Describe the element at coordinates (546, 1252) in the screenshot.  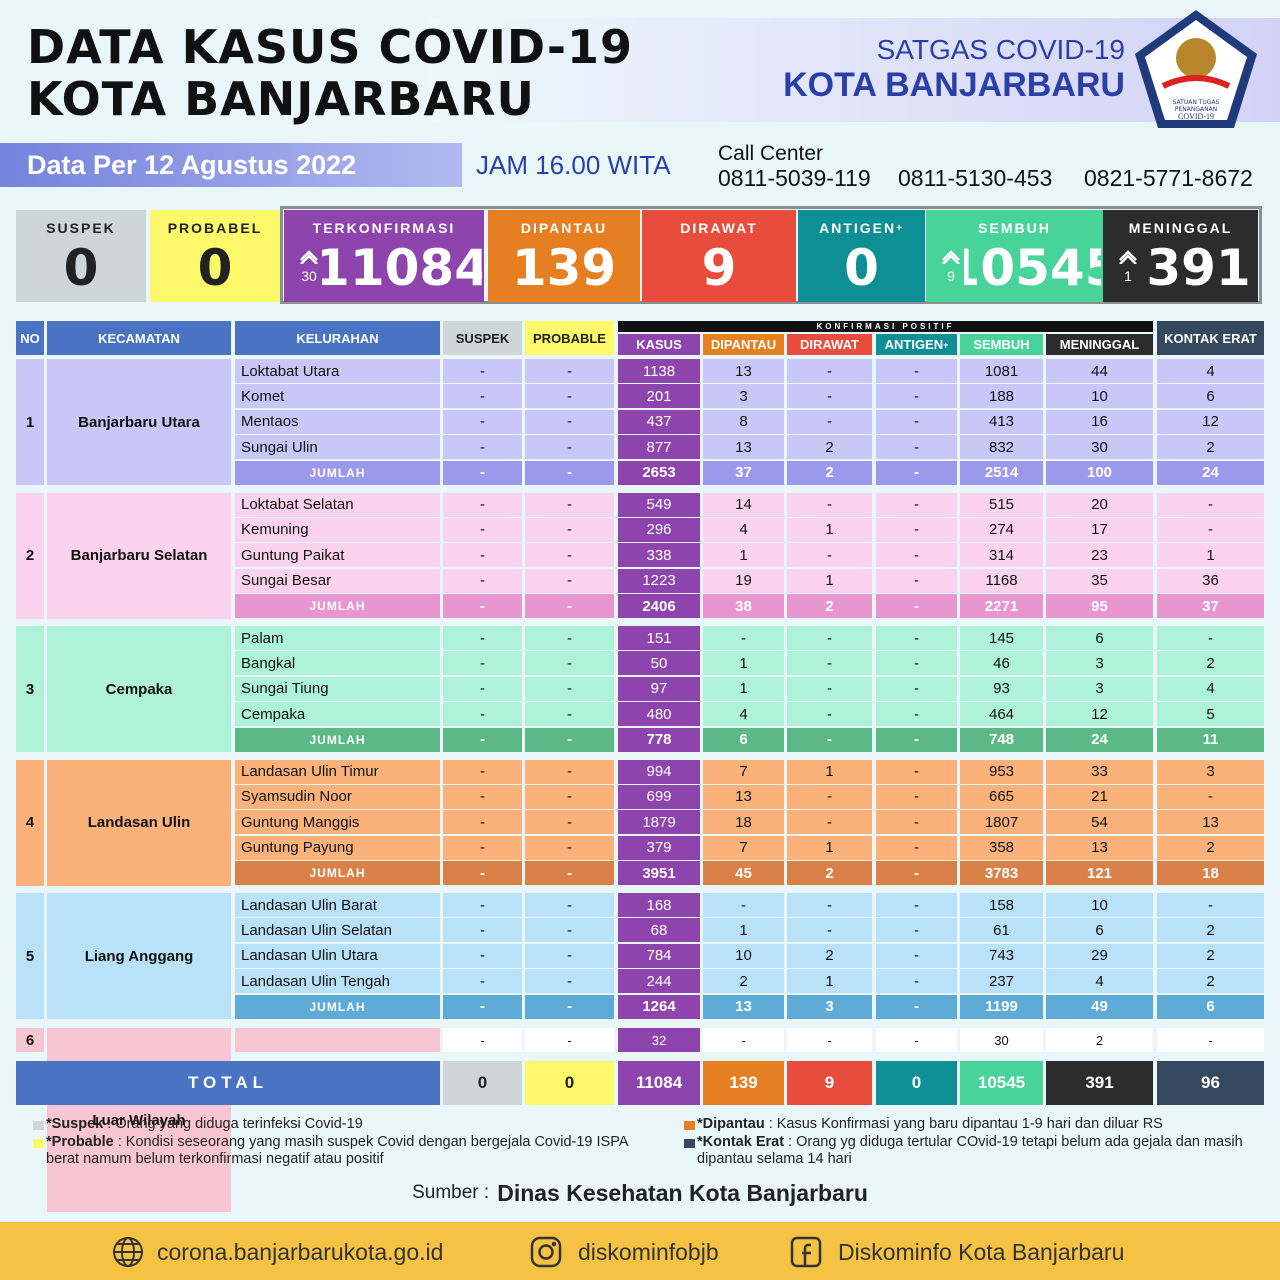
I see `instagram-icon` at that location.